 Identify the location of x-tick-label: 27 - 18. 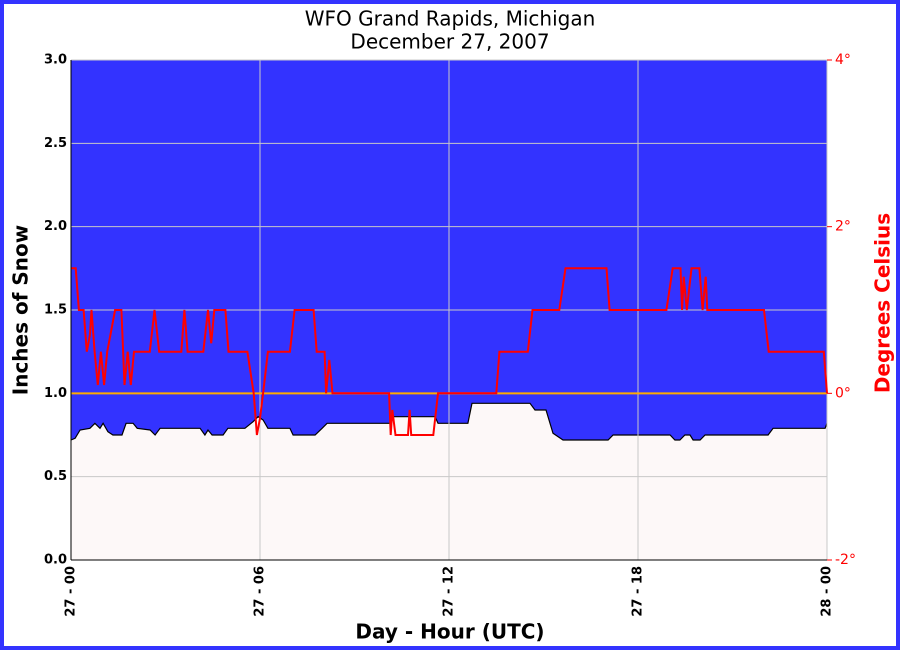
(638, 591).